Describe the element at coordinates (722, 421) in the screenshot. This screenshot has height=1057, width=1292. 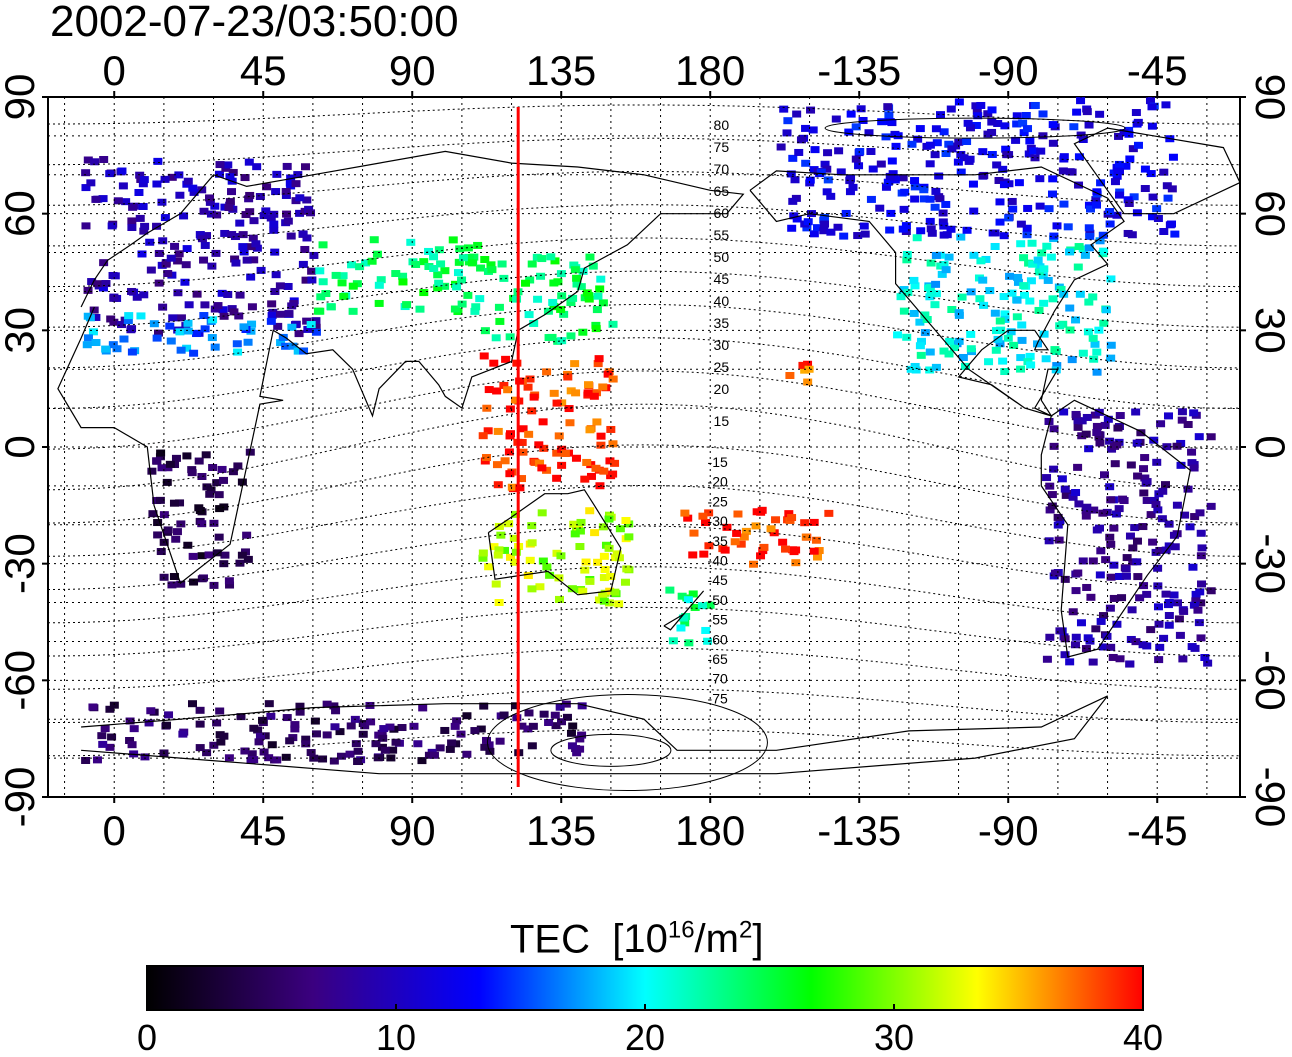
I see `contour-label-north: 15` at that location.